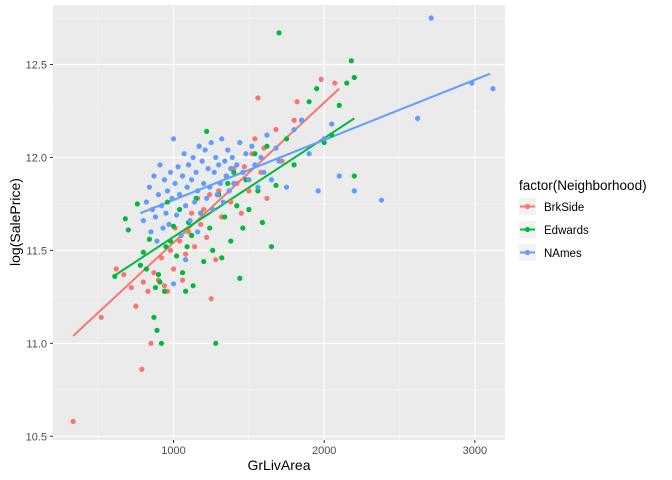 The width and height of the screenshot is (672, 480). Describe the element at coordinates (324, 451) in the screenshot. I see `x-tick-label: 2000` at that location.